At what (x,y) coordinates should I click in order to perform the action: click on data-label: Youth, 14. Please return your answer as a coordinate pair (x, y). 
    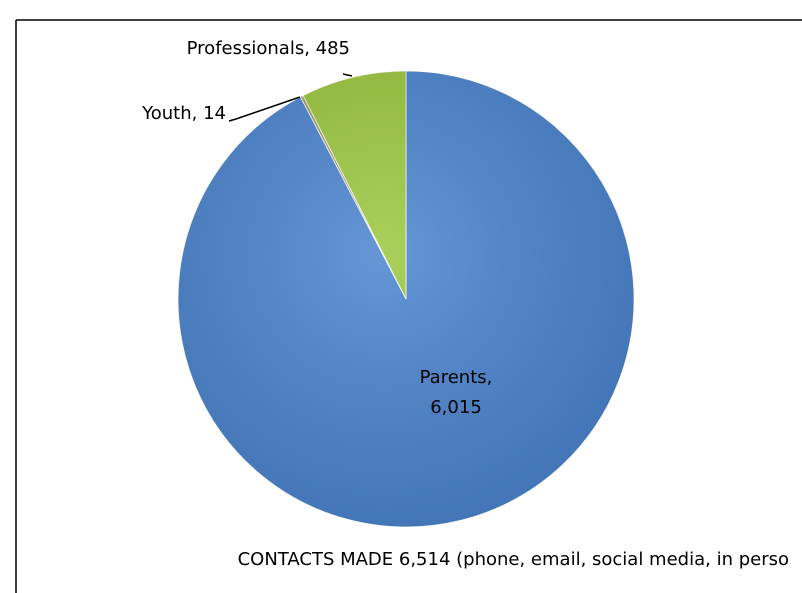
    Looking at the image, I should click on (183, 113).